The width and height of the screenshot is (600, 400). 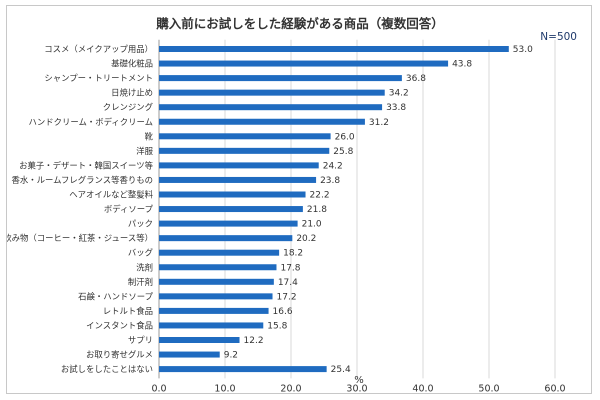 What do you see at coordinates (132, 64) in the screenshot?
I see `category-label: 基礎化粧品` at bounding box center [132, 64].